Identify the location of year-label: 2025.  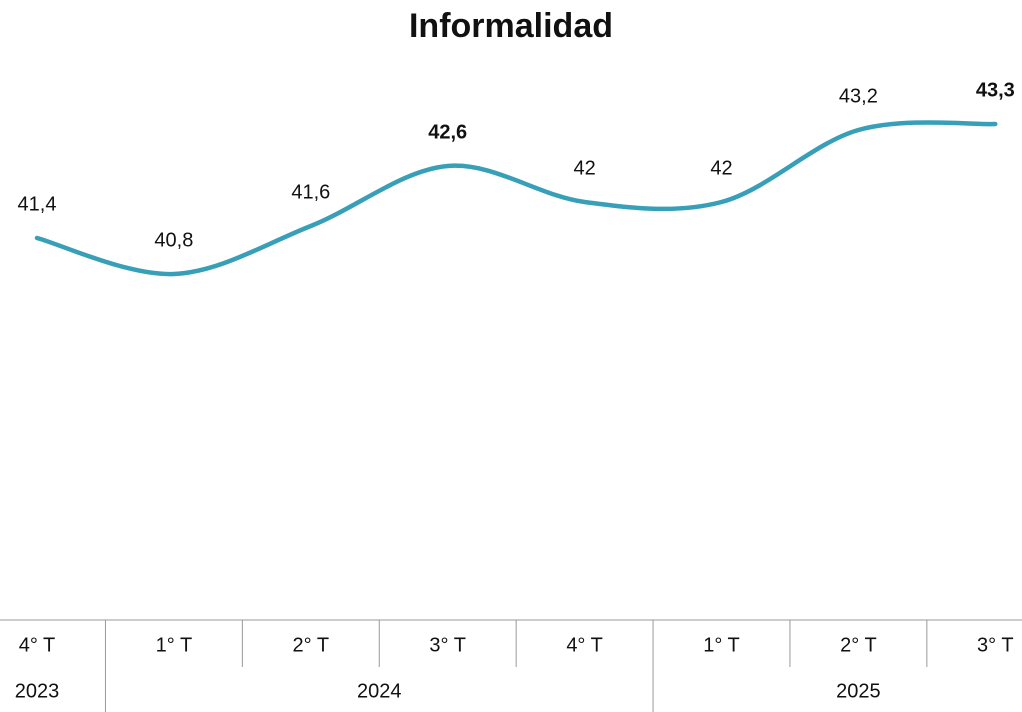
(858, 691).